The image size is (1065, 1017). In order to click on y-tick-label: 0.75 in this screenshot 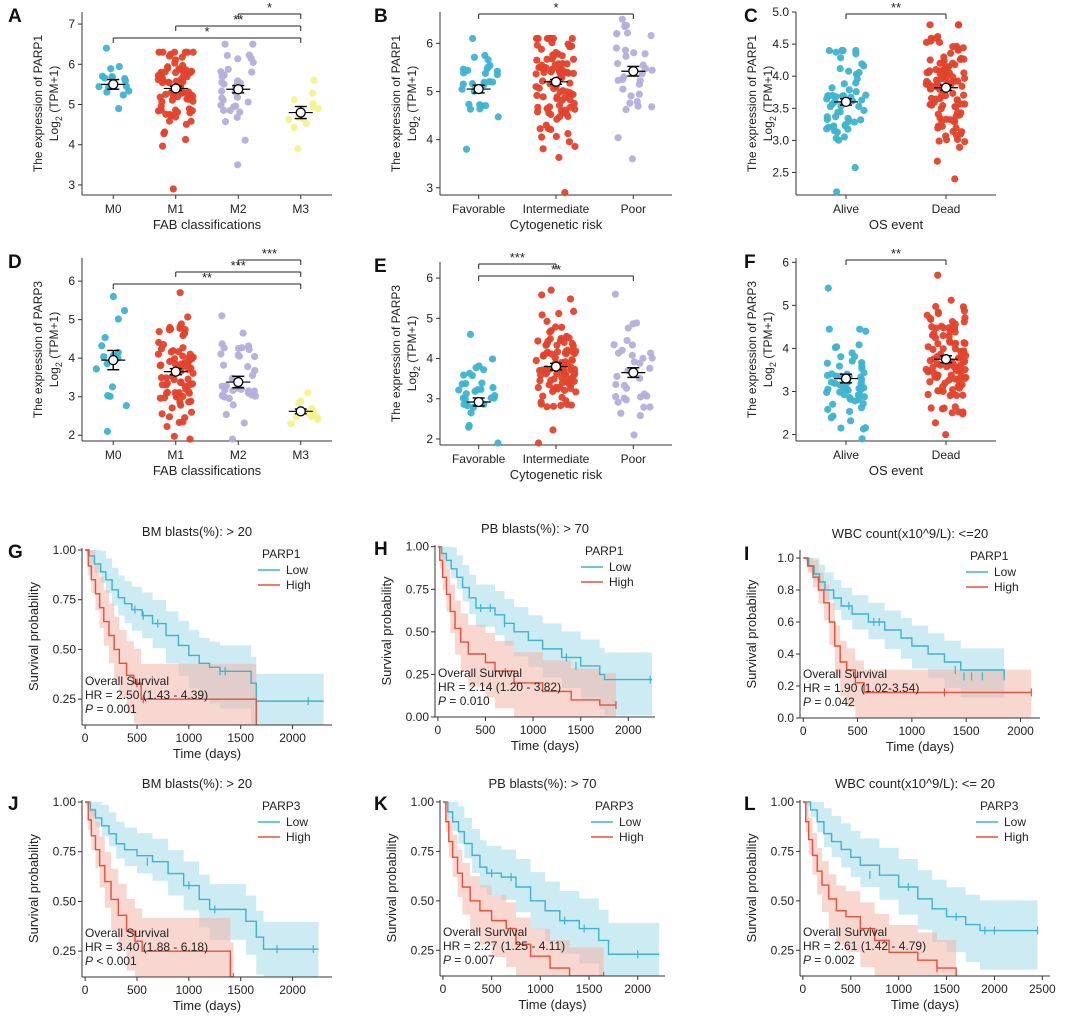, I will do `click(783, 851)`.